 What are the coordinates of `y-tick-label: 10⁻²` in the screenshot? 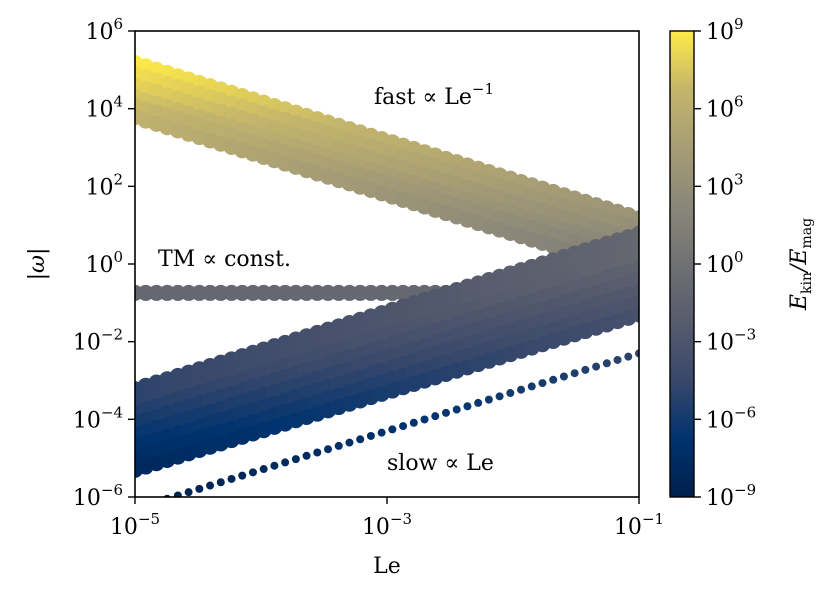 It's located at (98, 341).